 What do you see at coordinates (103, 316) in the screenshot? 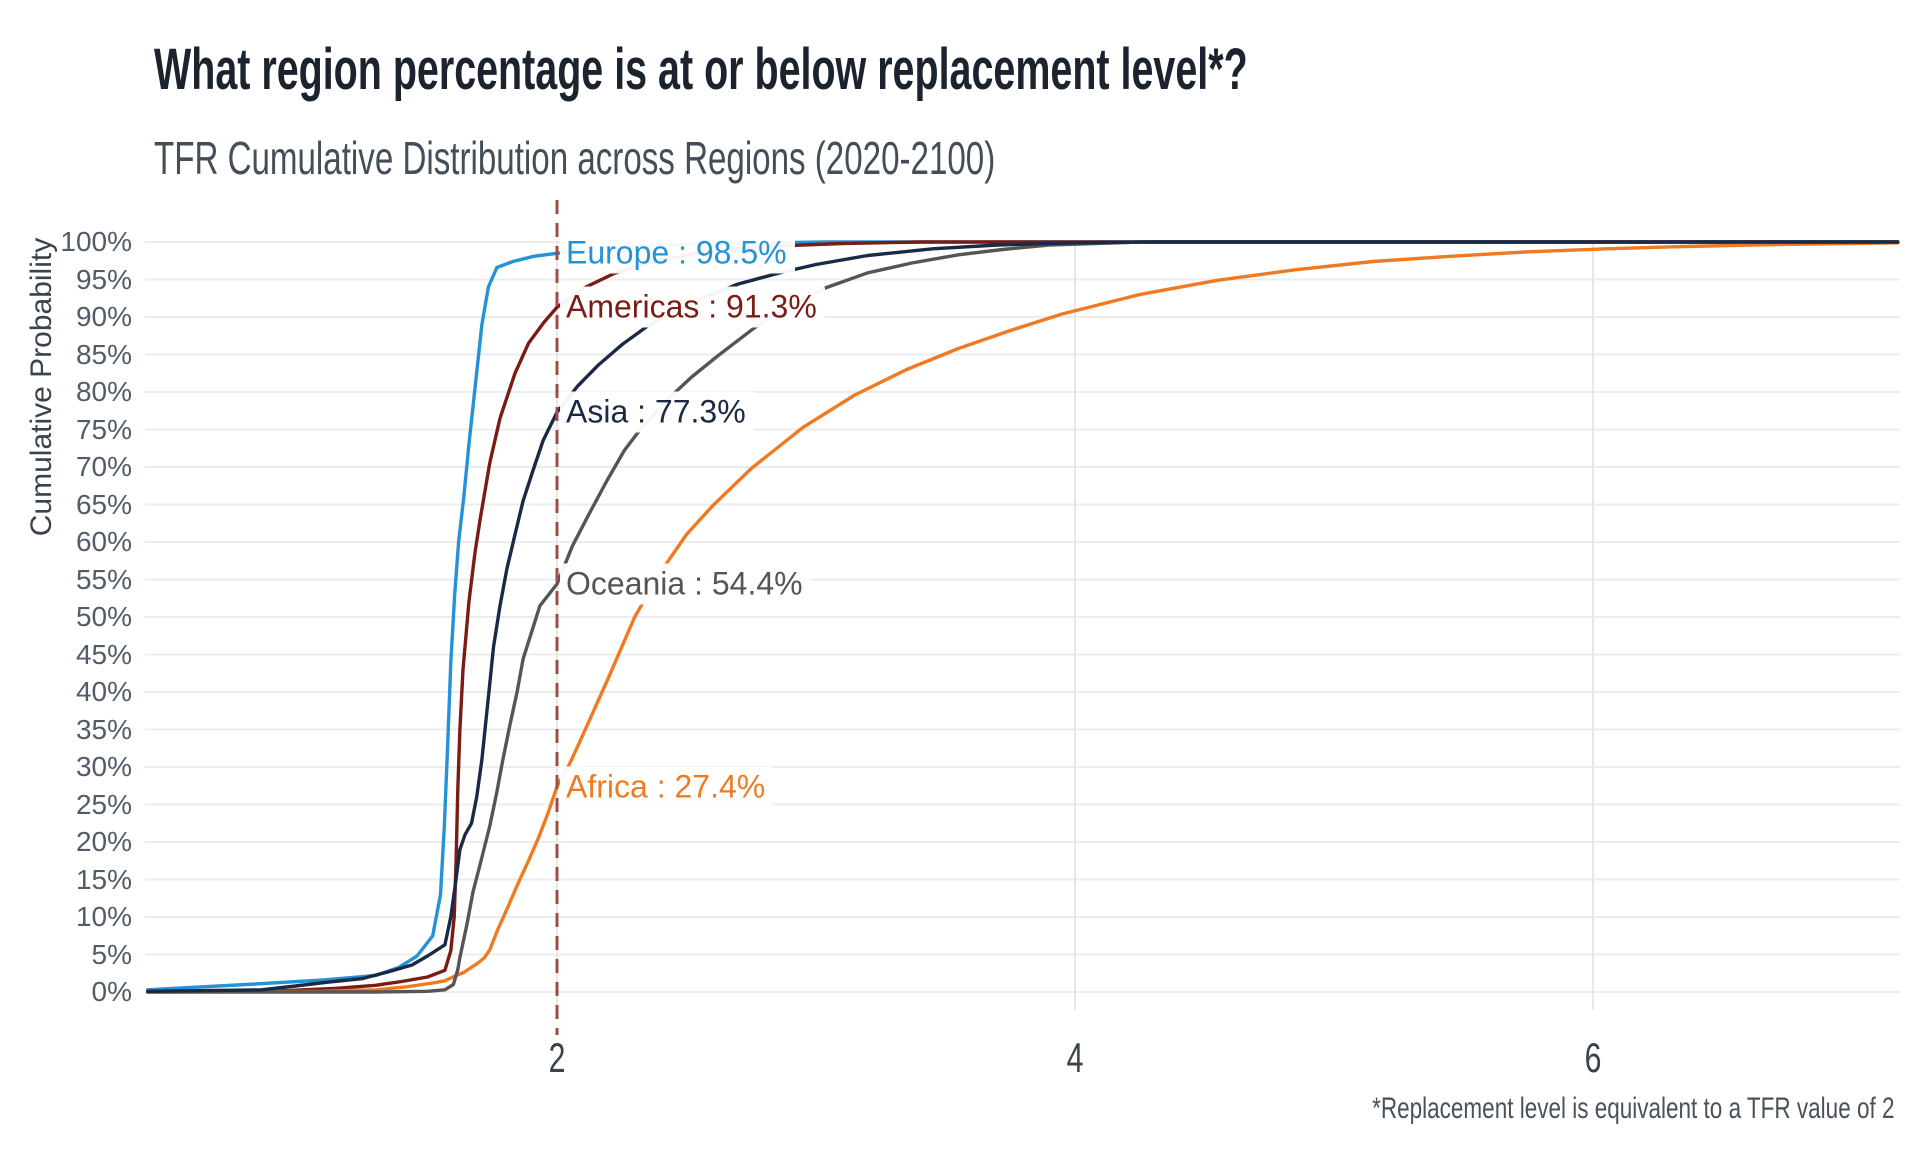
I see `y-tick-label: 90%` at bounding box center [103, 316].